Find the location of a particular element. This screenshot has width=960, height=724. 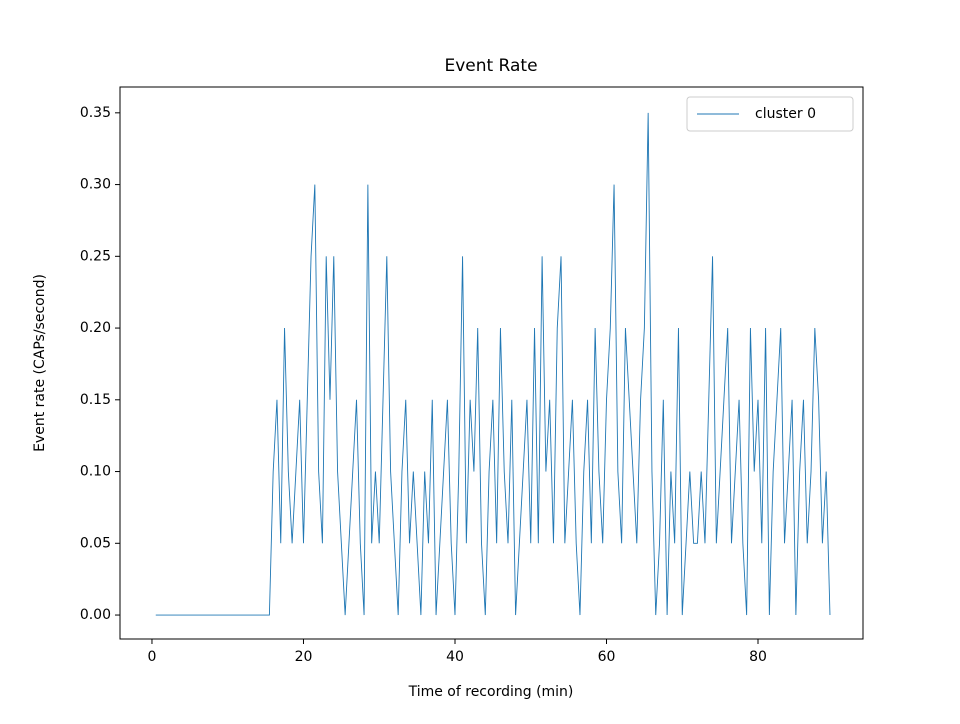

y-tick-label: 0.05 is located at coordinates (95, 543).